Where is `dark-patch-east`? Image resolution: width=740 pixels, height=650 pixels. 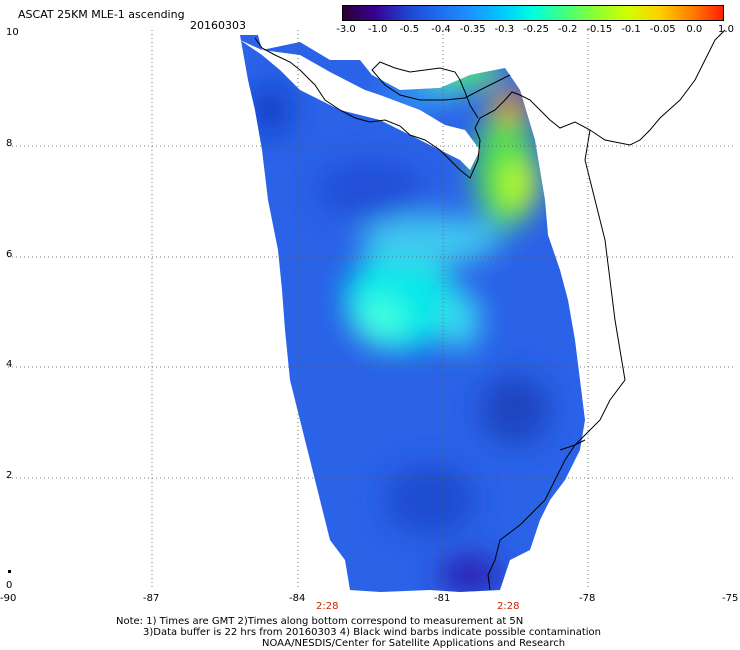
dark-patch-east is located at coordinates (515, 410).